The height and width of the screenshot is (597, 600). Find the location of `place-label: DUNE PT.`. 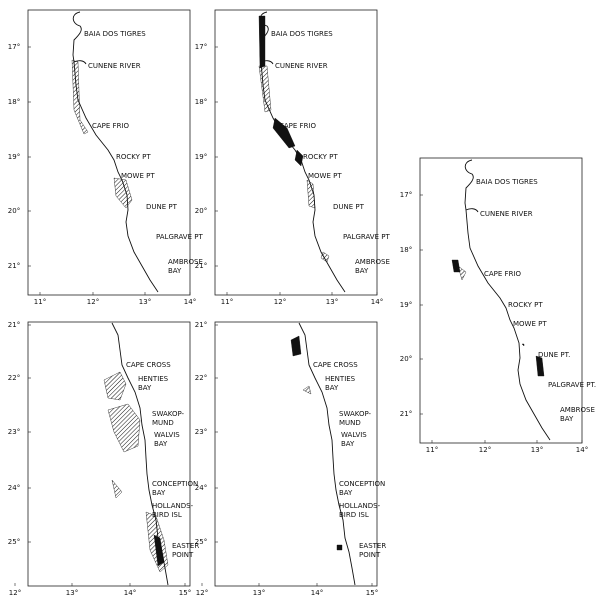

place-label: DUNE PT. is located at coordinates (554, 355).